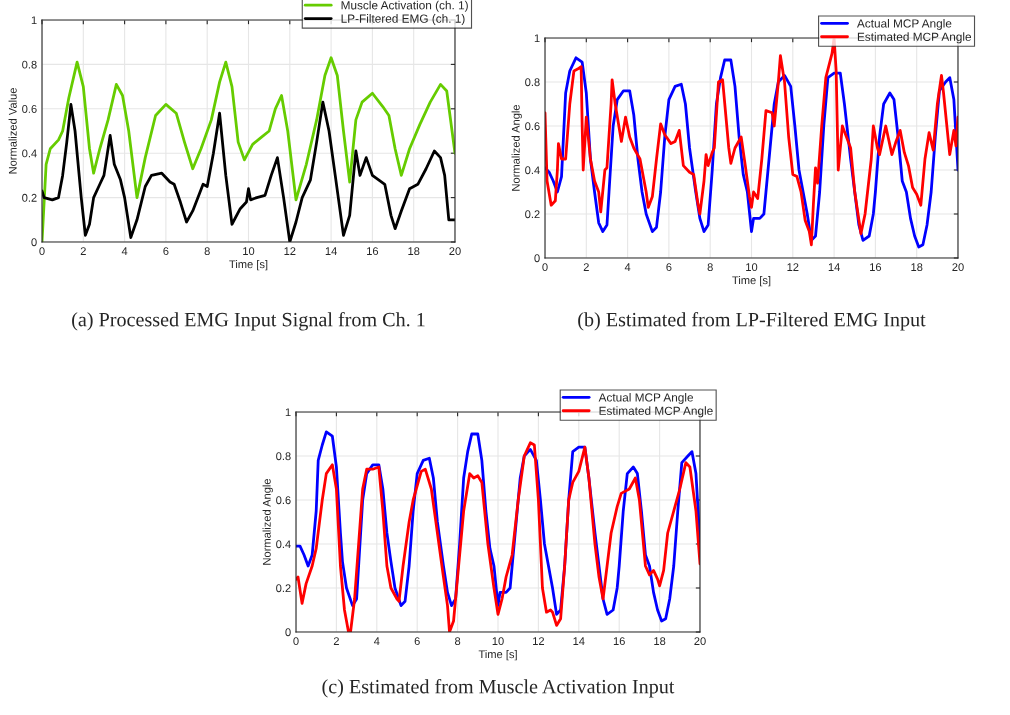 This screenshot has height=715, width=1010. What do you see at coordinates (12, 131) in the screenshot?
I see `y-axis-title: Normalized Value` at bounding box center [12, 131].